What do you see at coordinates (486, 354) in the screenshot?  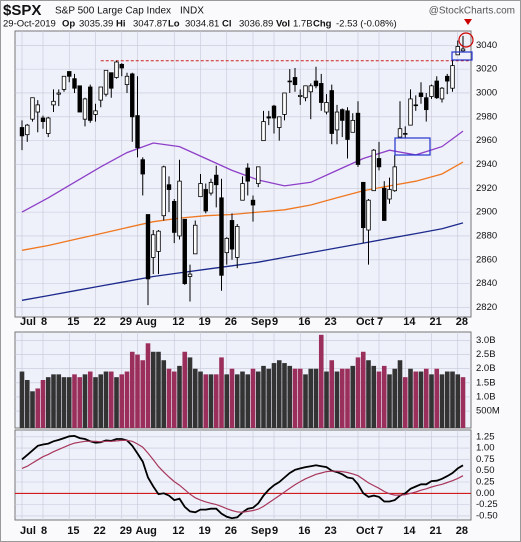 I see `y-tick-label: 2.5B` at bounding box center [486, 354].